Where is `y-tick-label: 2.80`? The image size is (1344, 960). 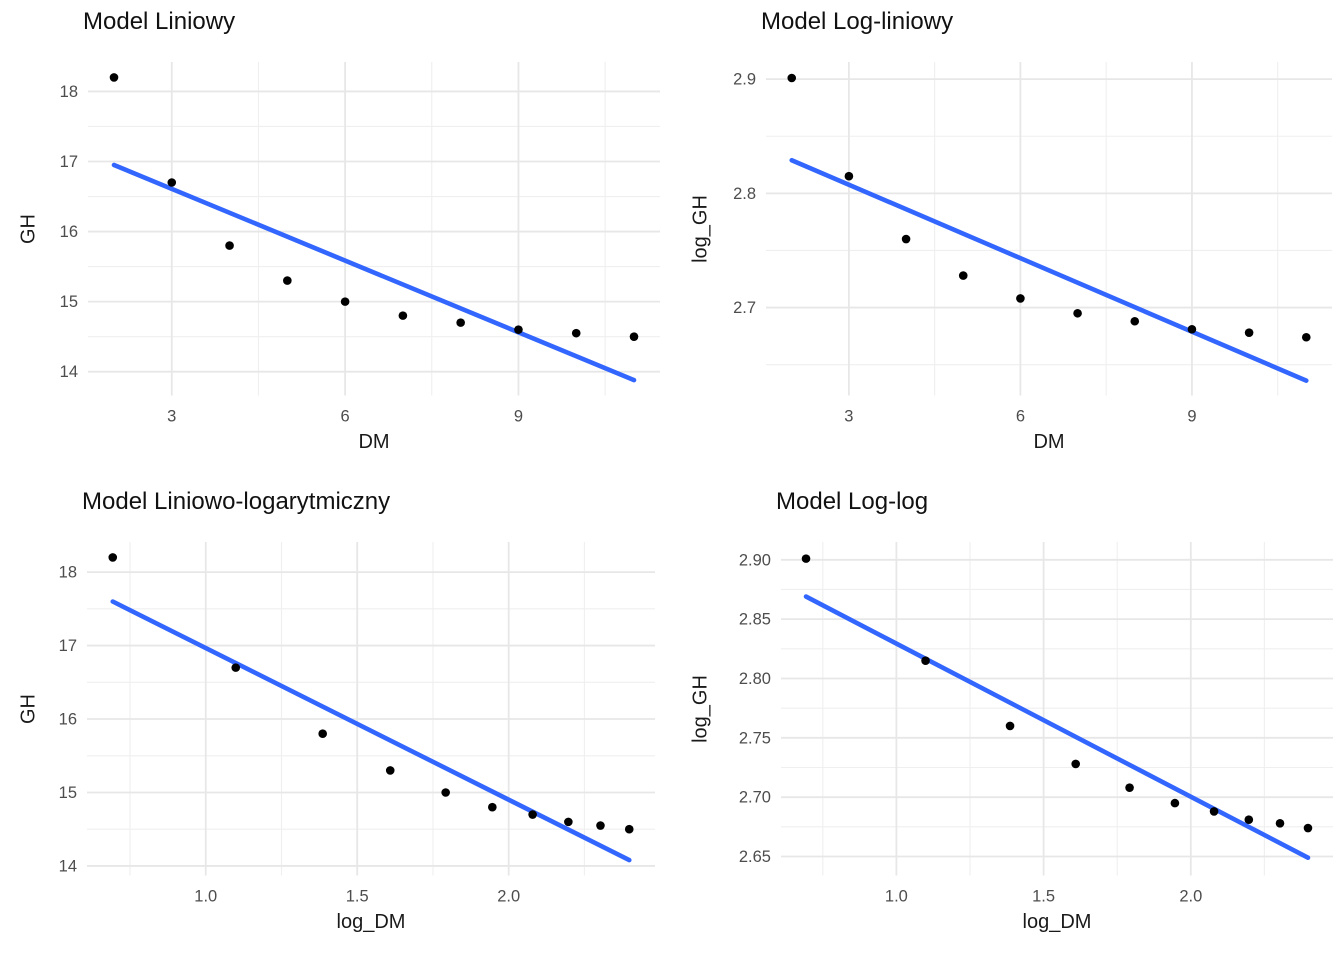
y-tick-label: 2.80 is located at coordinates (755, 679).